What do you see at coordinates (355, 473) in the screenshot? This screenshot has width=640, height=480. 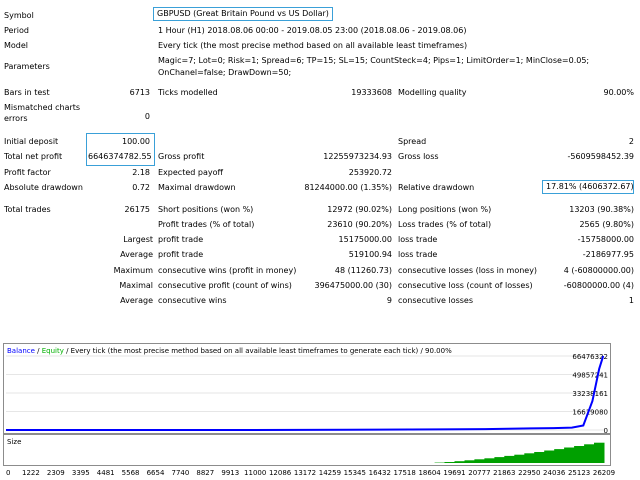 I see `x-tick-label: 15345` at bounding box center [355, 473].